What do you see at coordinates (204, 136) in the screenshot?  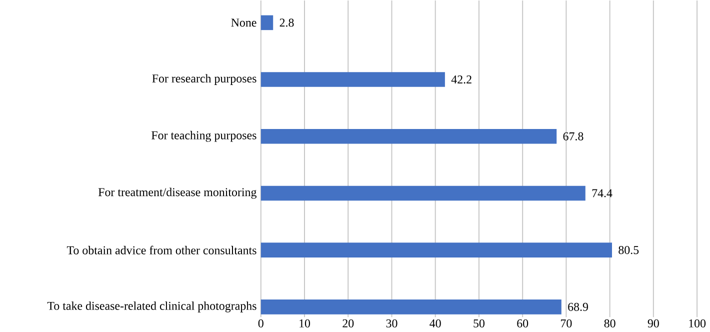 I see `y-tick-label: For teaching purposes` at bounding box center [204, 136].